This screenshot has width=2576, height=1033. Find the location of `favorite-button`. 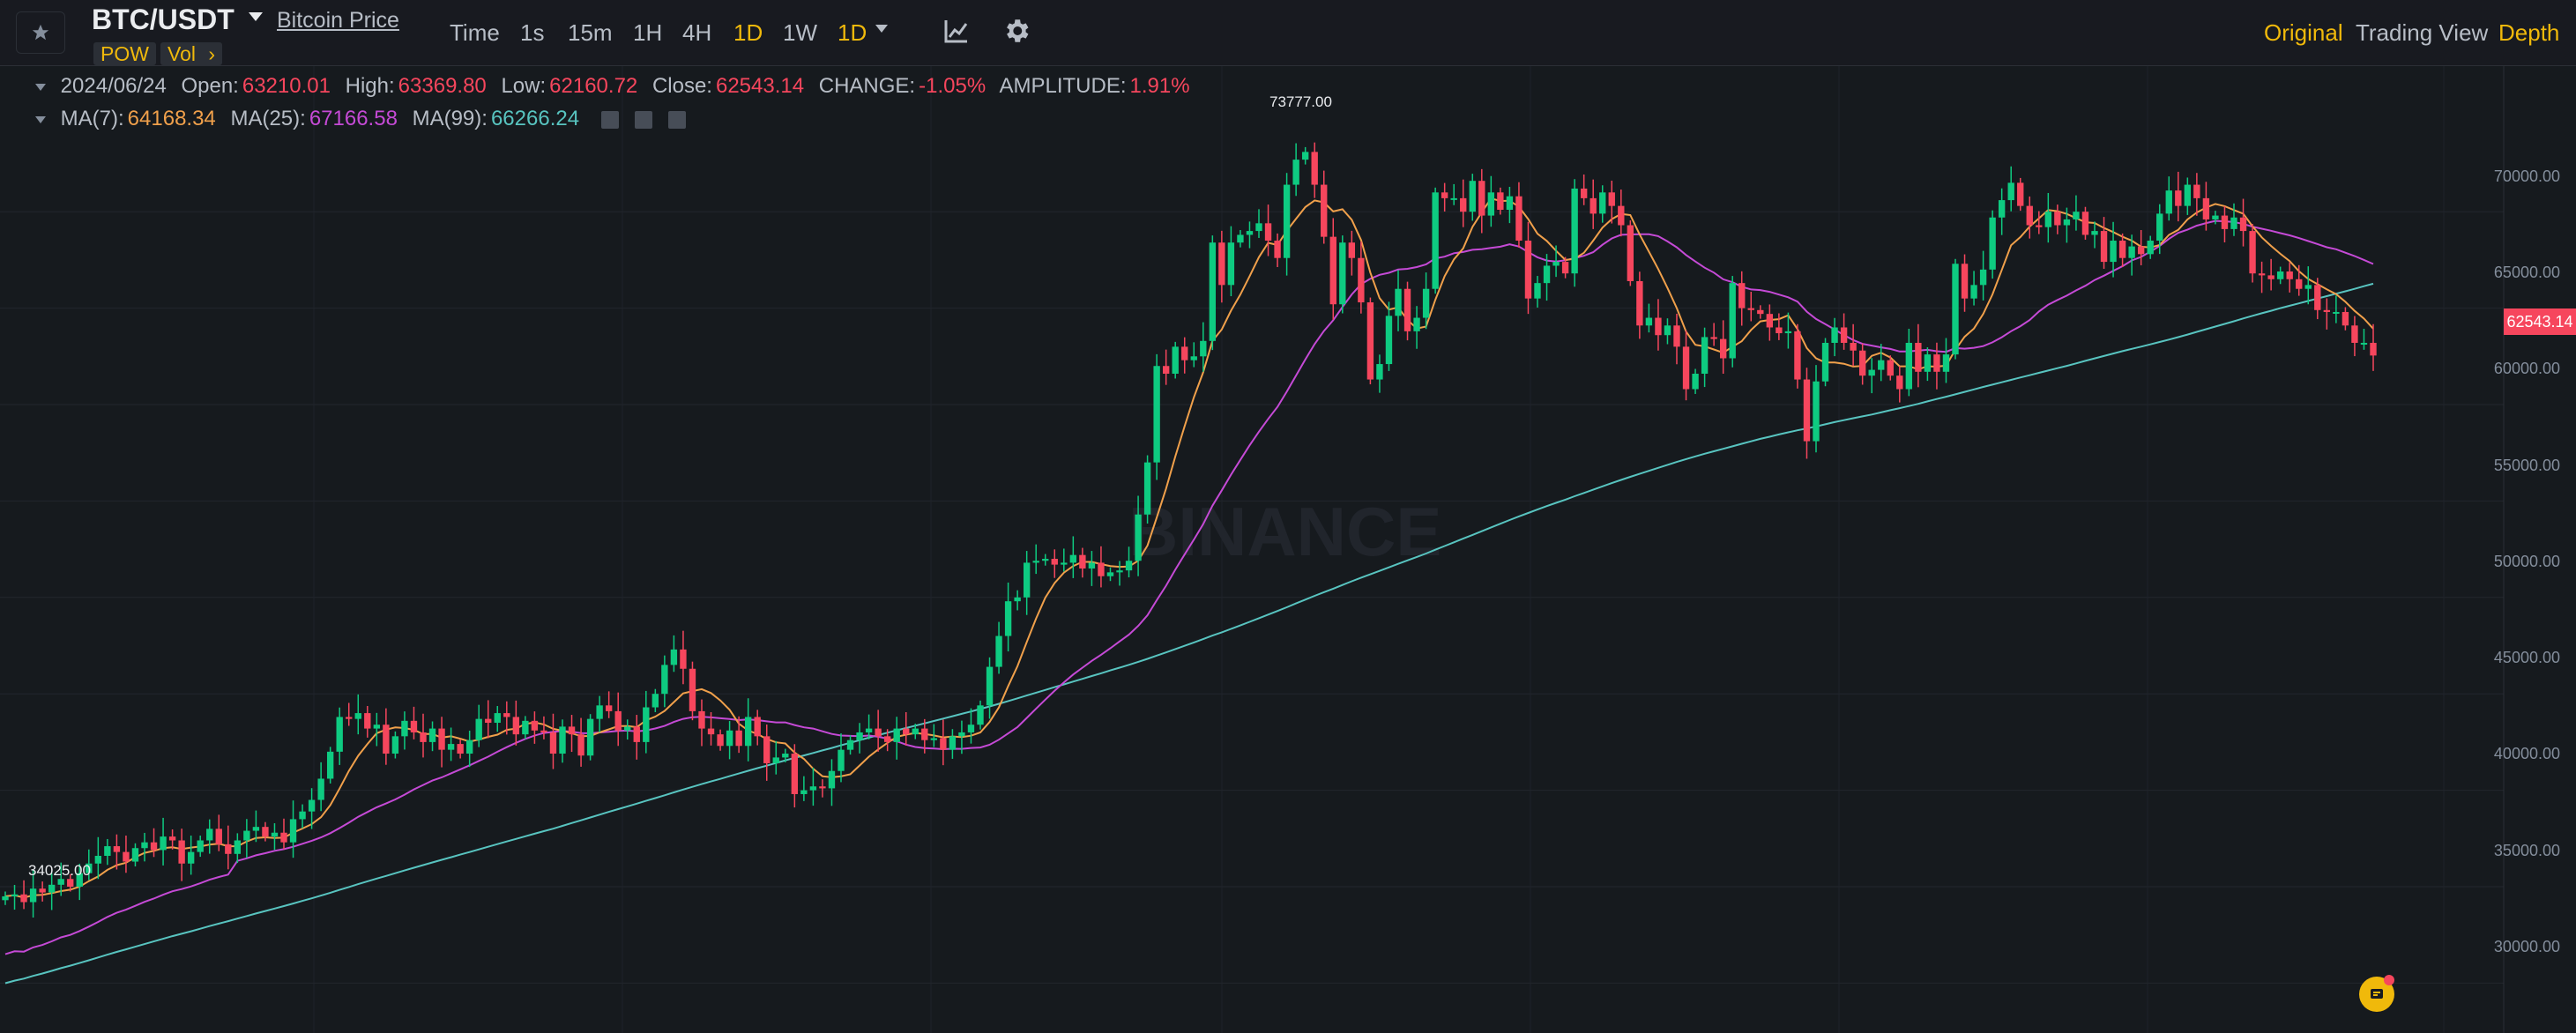

favorite-button is located at coordinates (41, 32).